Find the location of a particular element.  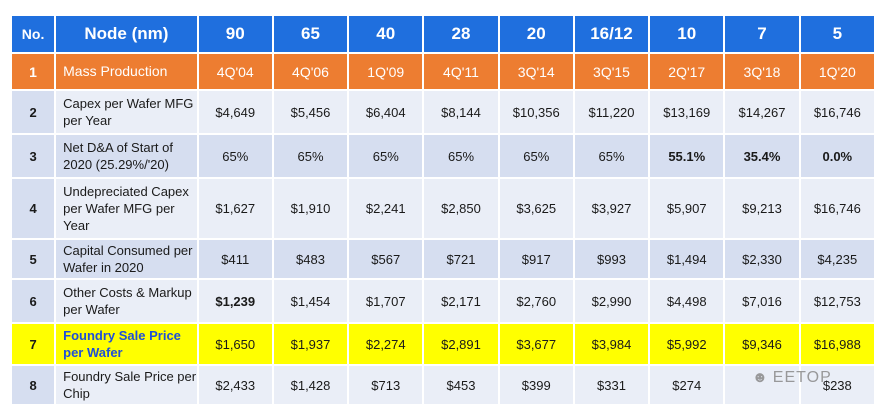

header-node-value: 65 is located at coordinates (310, 34).